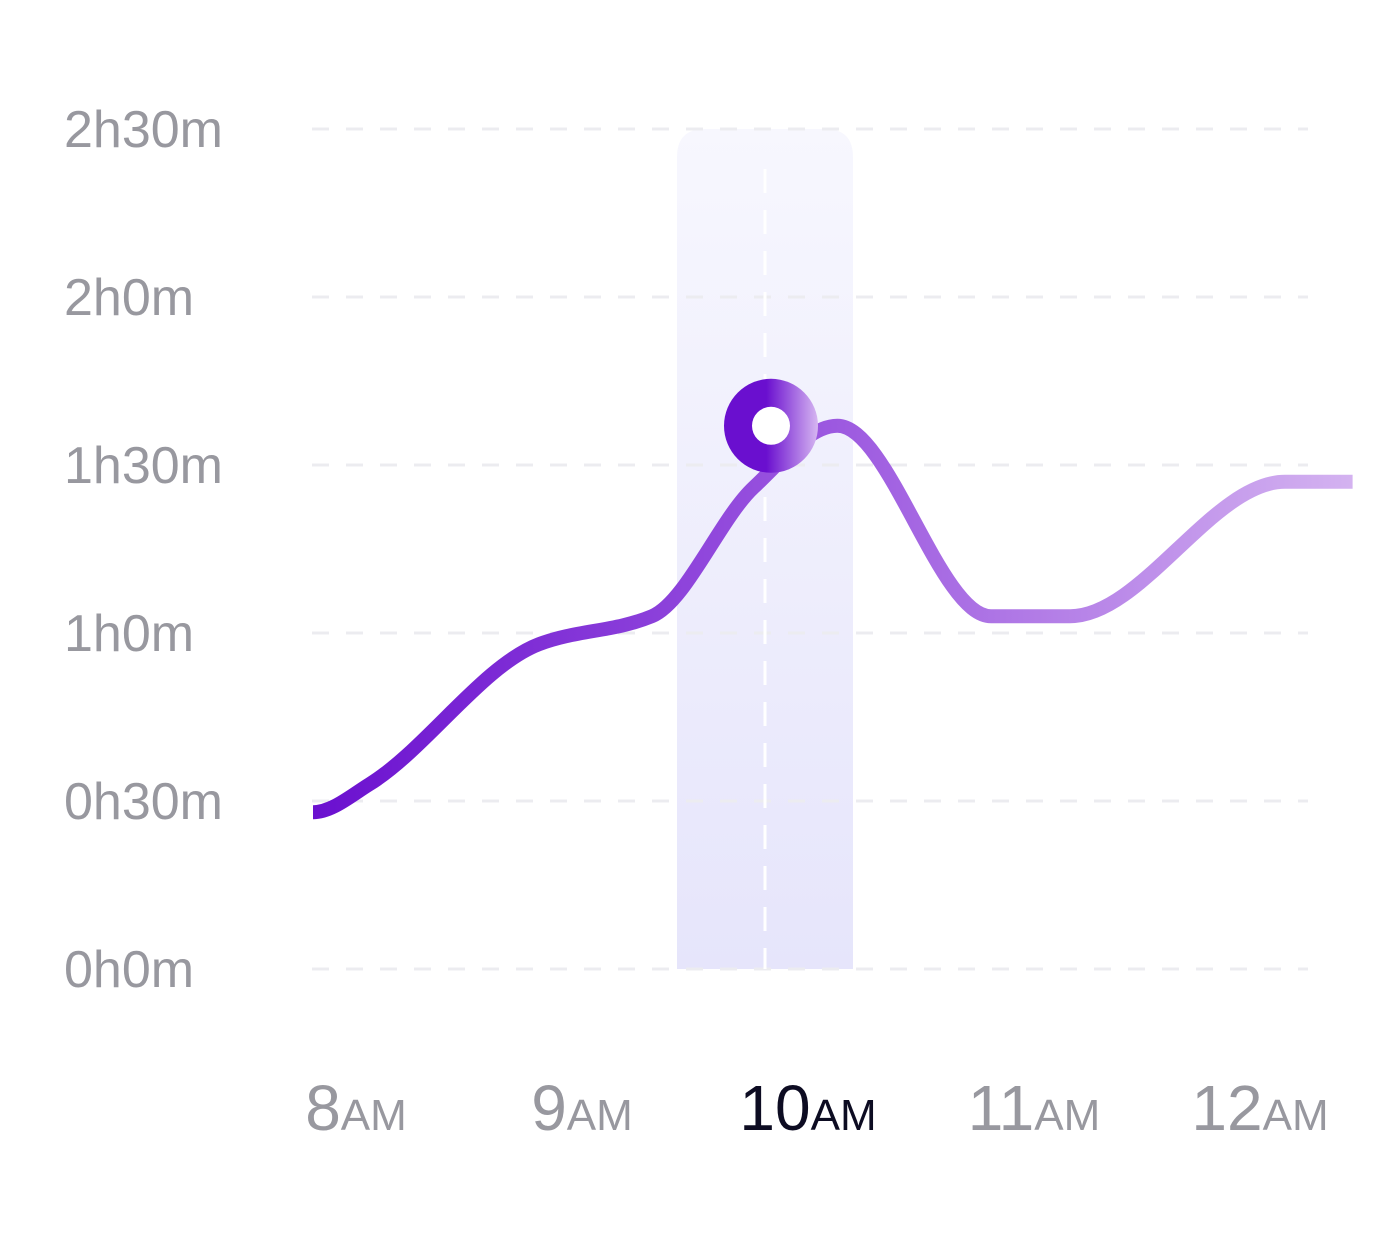 Image resolution: width=1373 pixels, height=1253 pixels. Describe the element at coordinates (1034, 1108) in the screenshot. I see `x-tick-label: 11AM` at that location.